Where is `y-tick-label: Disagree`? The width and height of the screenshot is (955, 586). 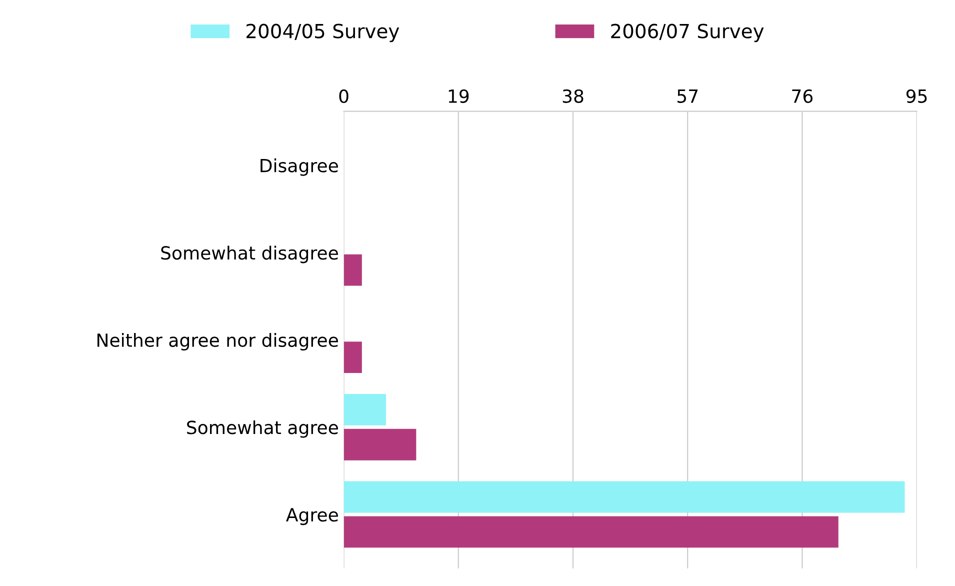 y-tick-label: Disagree is located at coordinates (299, 167).